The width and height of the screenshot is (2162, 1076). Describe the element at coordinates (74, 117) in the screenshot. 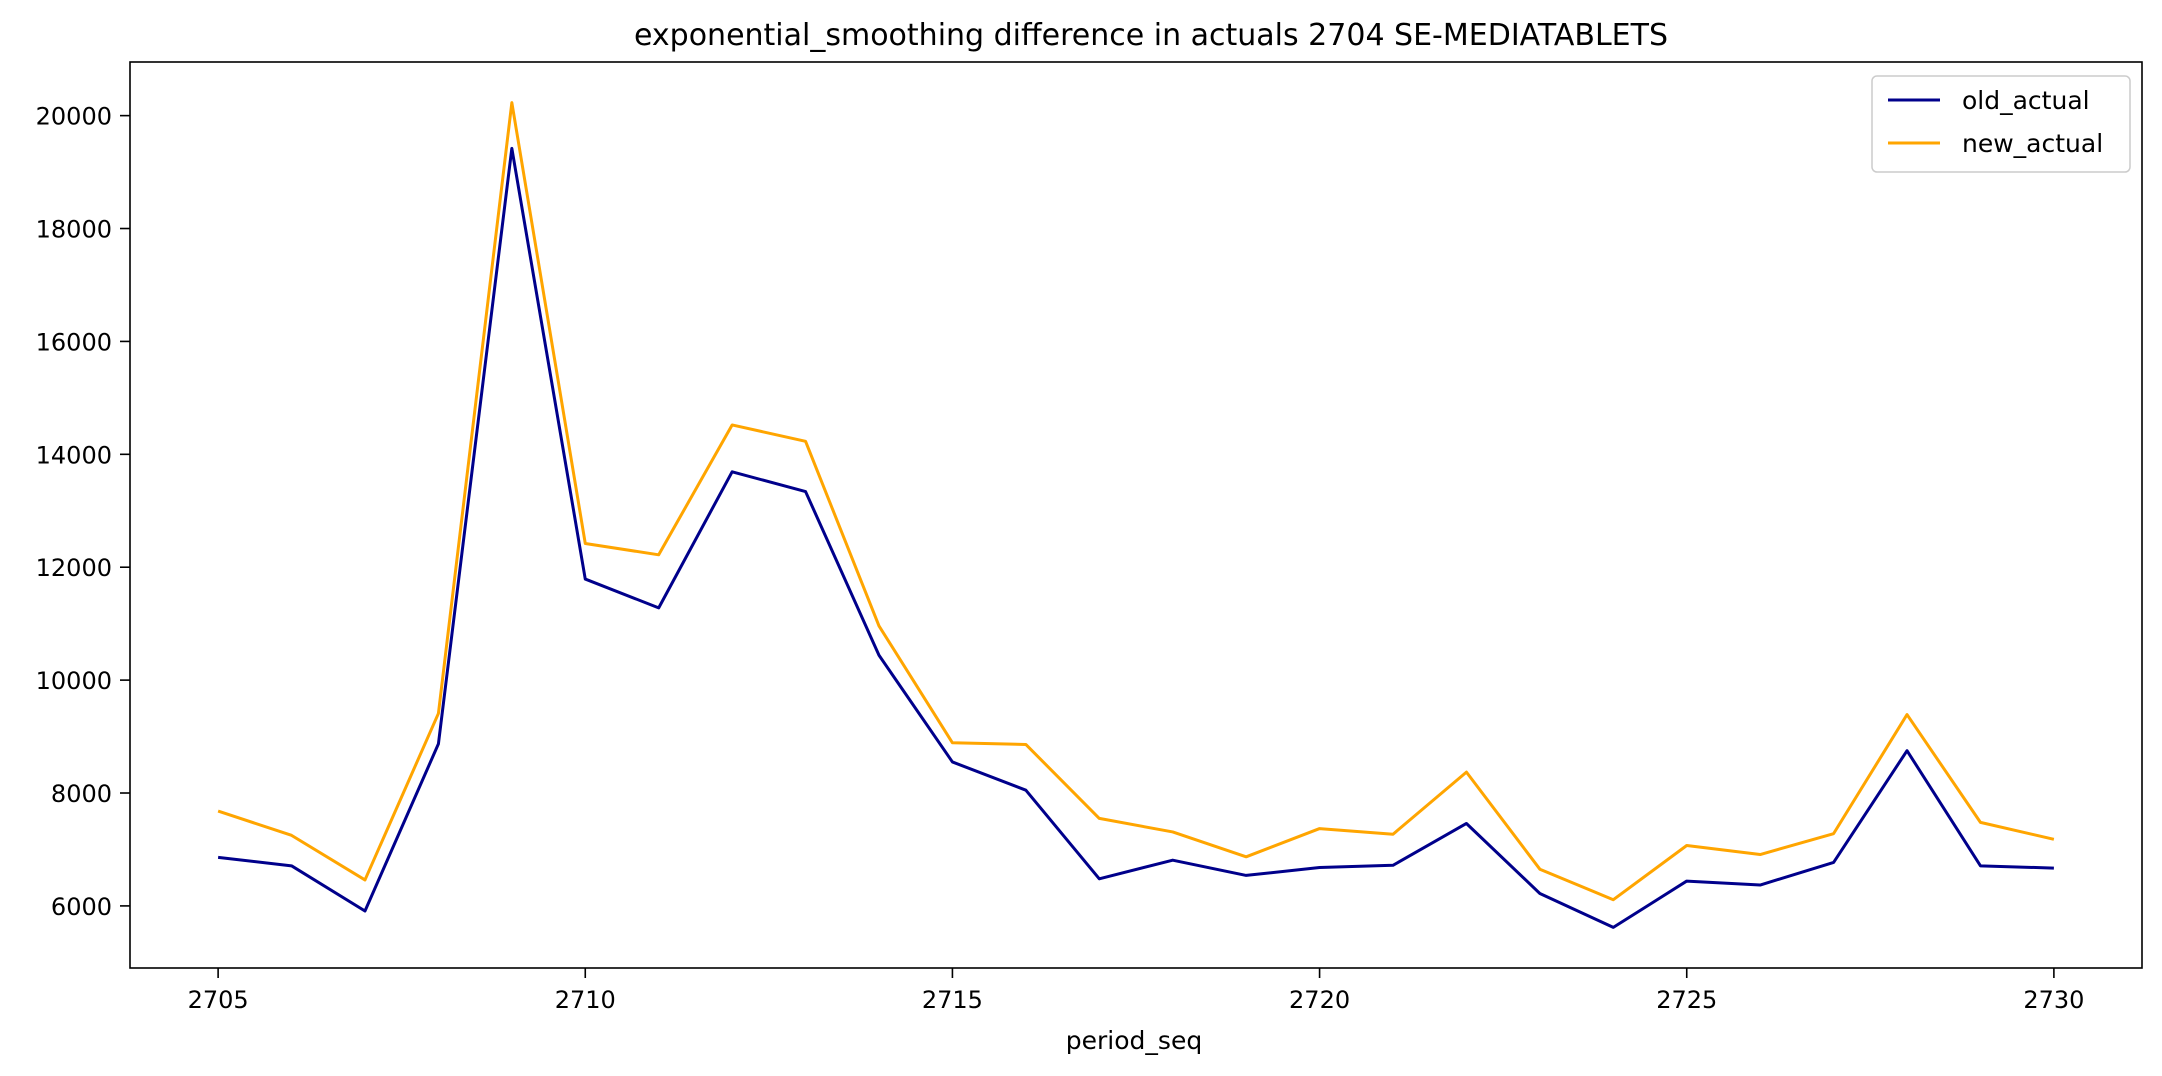

I see `y-tick-label: 20000` at that location.